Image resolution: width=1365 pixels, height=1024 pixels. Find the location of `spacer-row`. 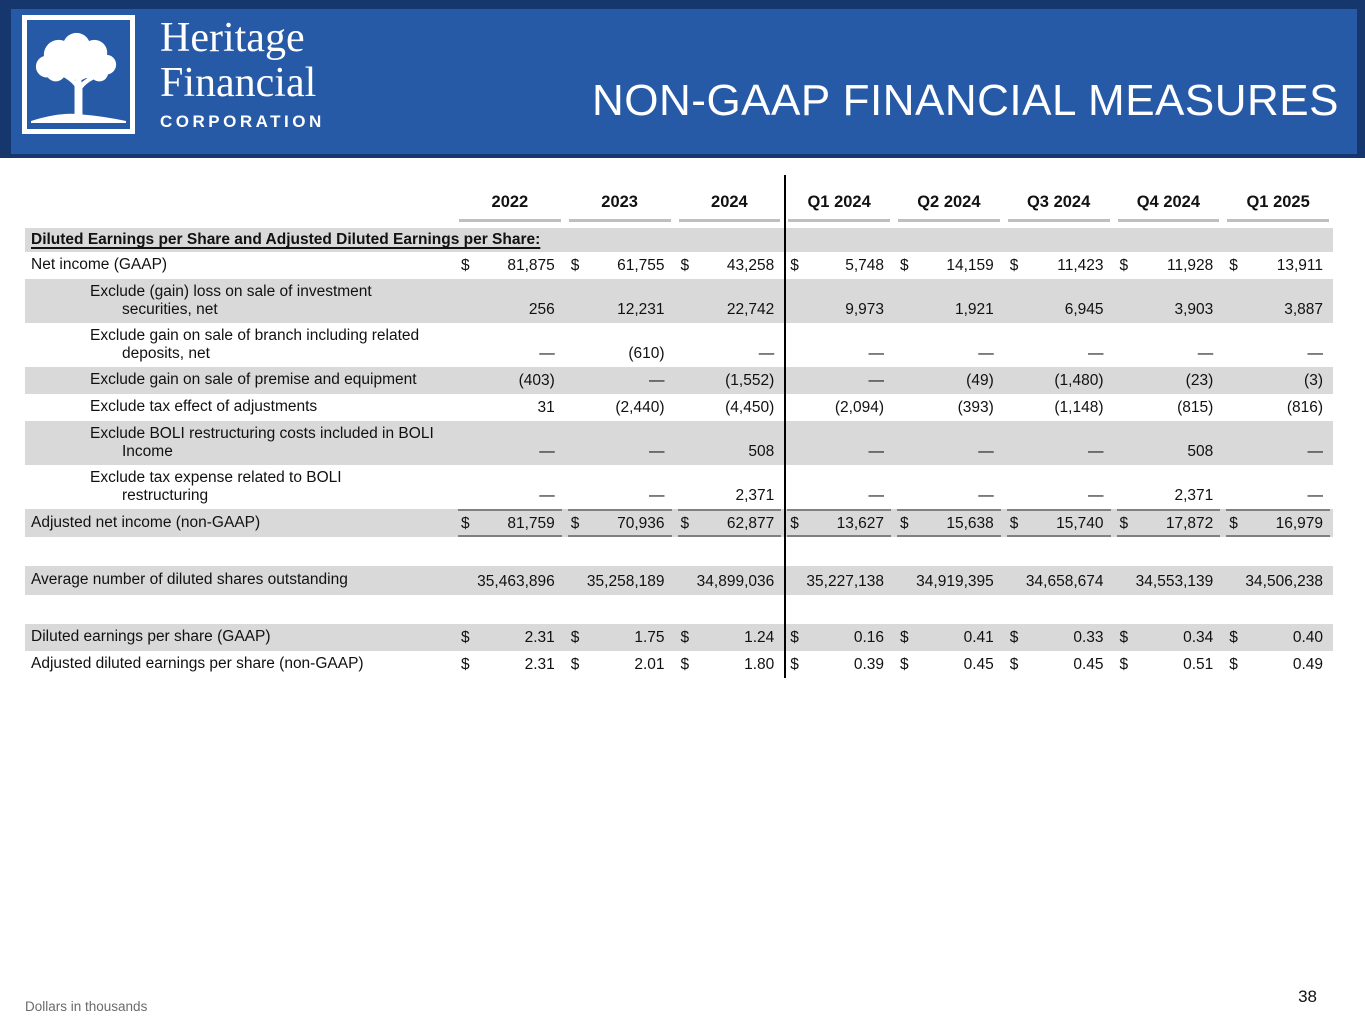

spacer-row is located at coordinates (679, 609).